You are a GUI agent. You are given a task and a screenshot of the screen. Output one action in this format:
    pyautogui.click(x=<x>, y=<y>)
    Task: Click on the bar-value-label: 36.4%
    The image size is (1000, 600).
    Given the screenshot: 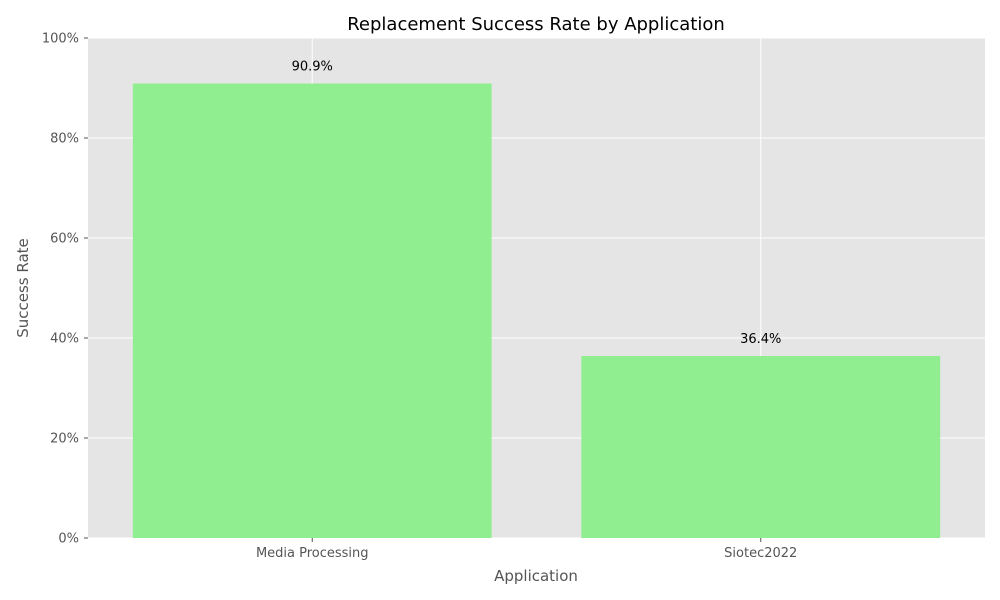 What is the action you would take?
    pyautogui.click(x=760, y=339)
    